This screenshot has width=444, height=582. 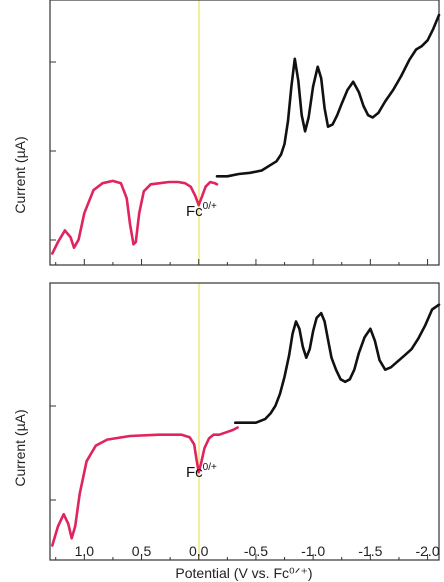 I want to click on bottom-x-tick-labels: 1.0 0.5 0.0 -0.5 -1.0 -1.5 -2.0, so click(x=257, y=551).